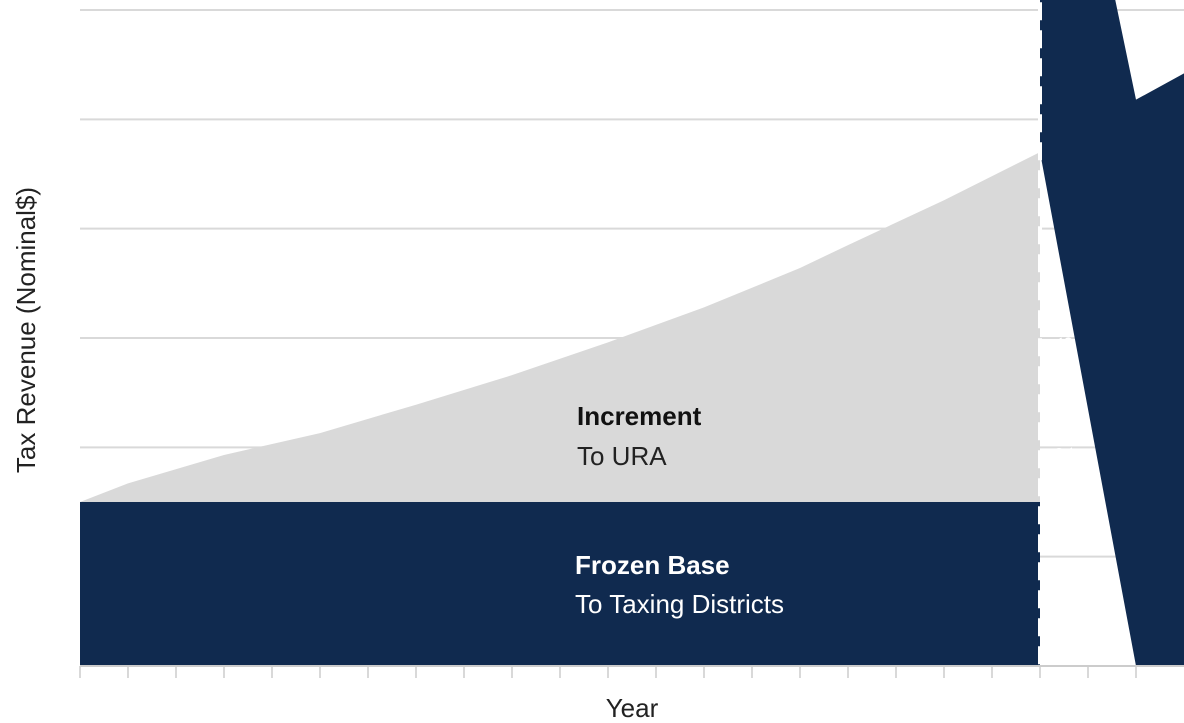 The width and height of the screenshot is (1184, 723). Describe the element at coordinates (652, 565) in the screenshot. I see `base-title: Frozen Base` at that location.